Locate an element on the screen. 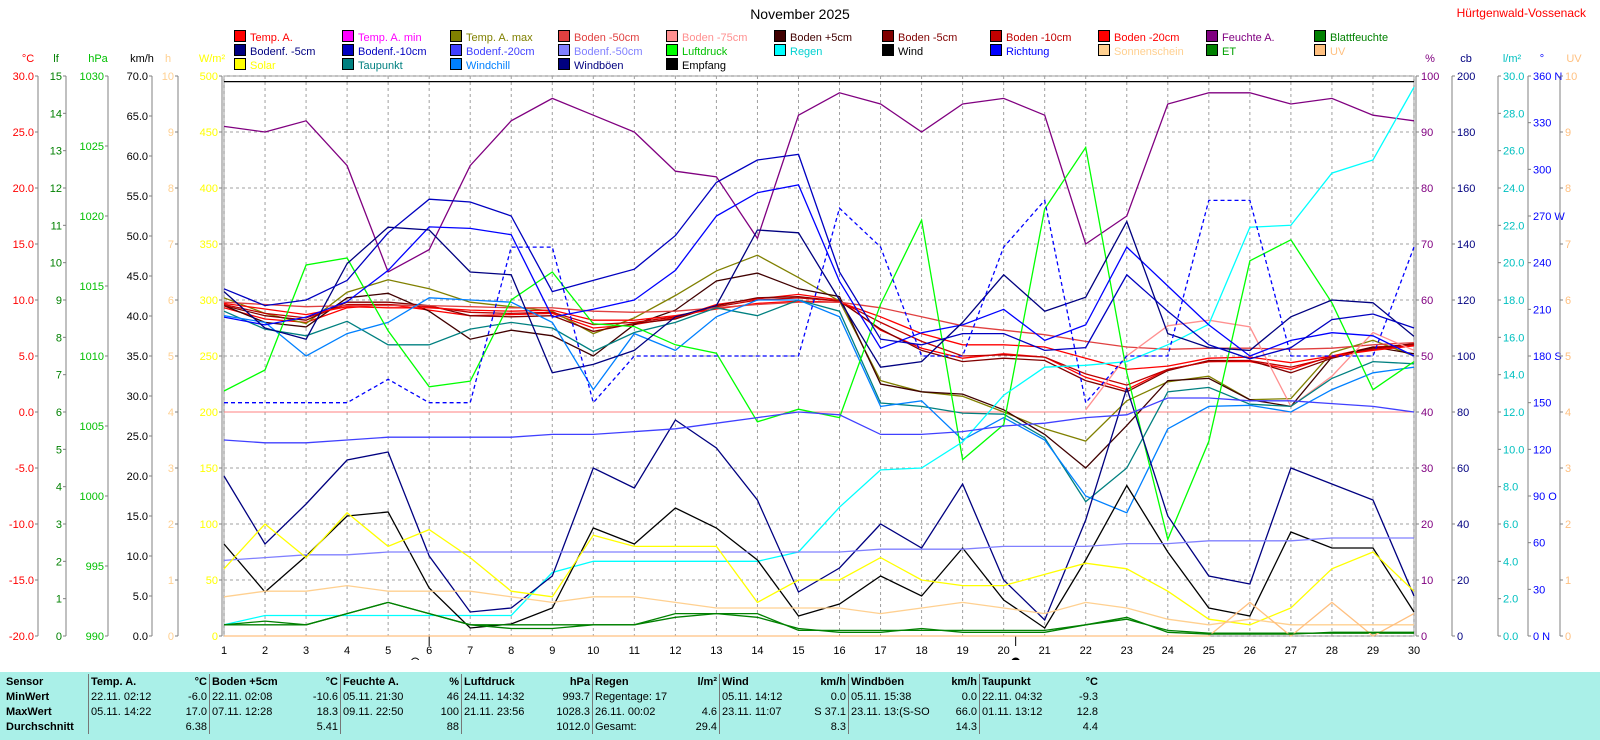  temp-tick-label: -5.0 is located at coordinates (24, 469).